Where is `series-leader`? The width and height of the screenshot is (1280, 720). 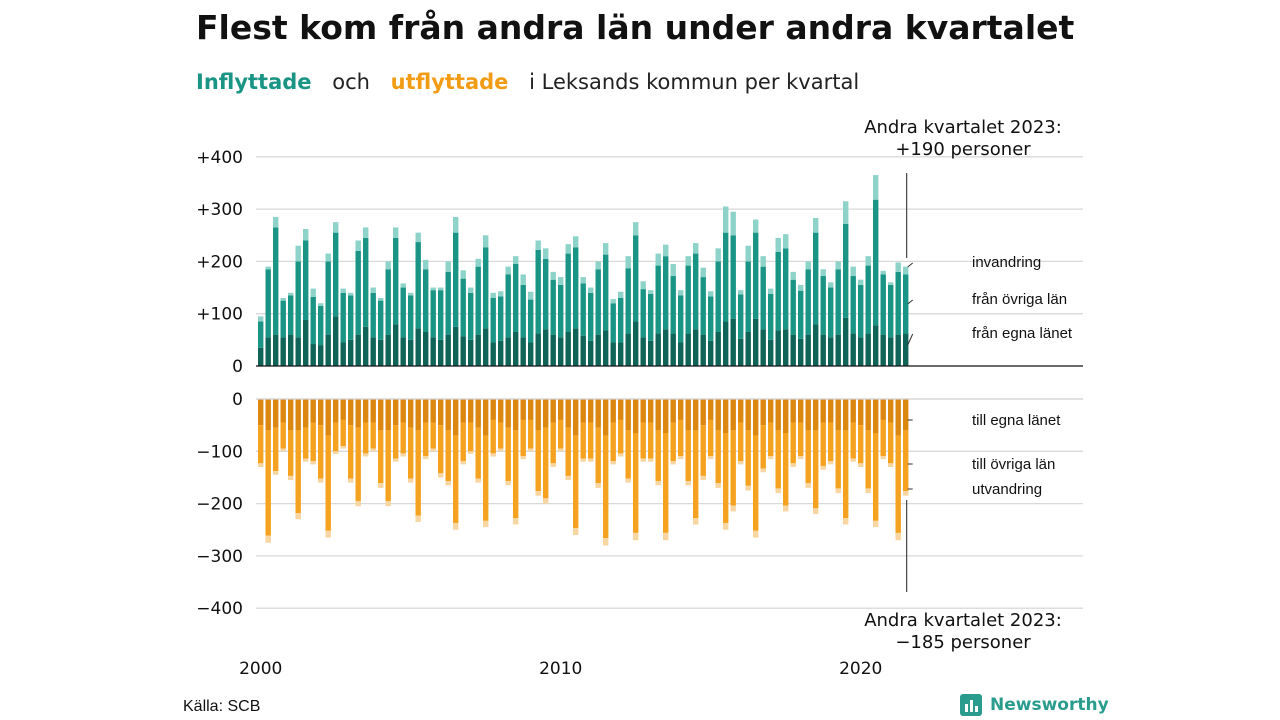
series-leader is located at coordinates (910, 265).